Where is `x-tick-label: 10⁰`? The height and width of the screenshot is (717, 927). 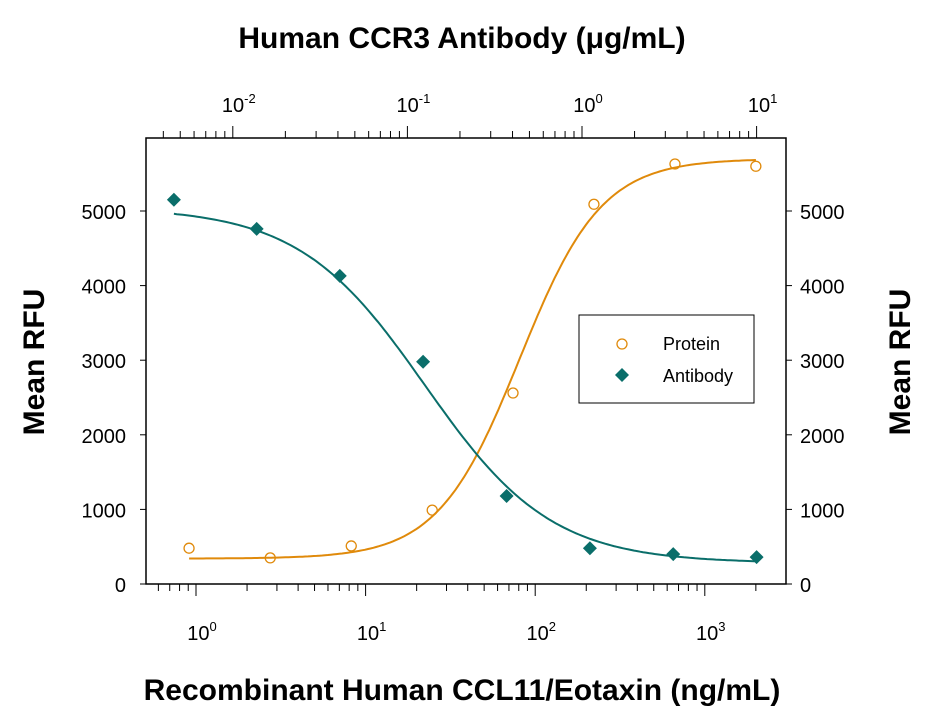 x-tick-label: 10⁰ is located at coordinates (201, 632).